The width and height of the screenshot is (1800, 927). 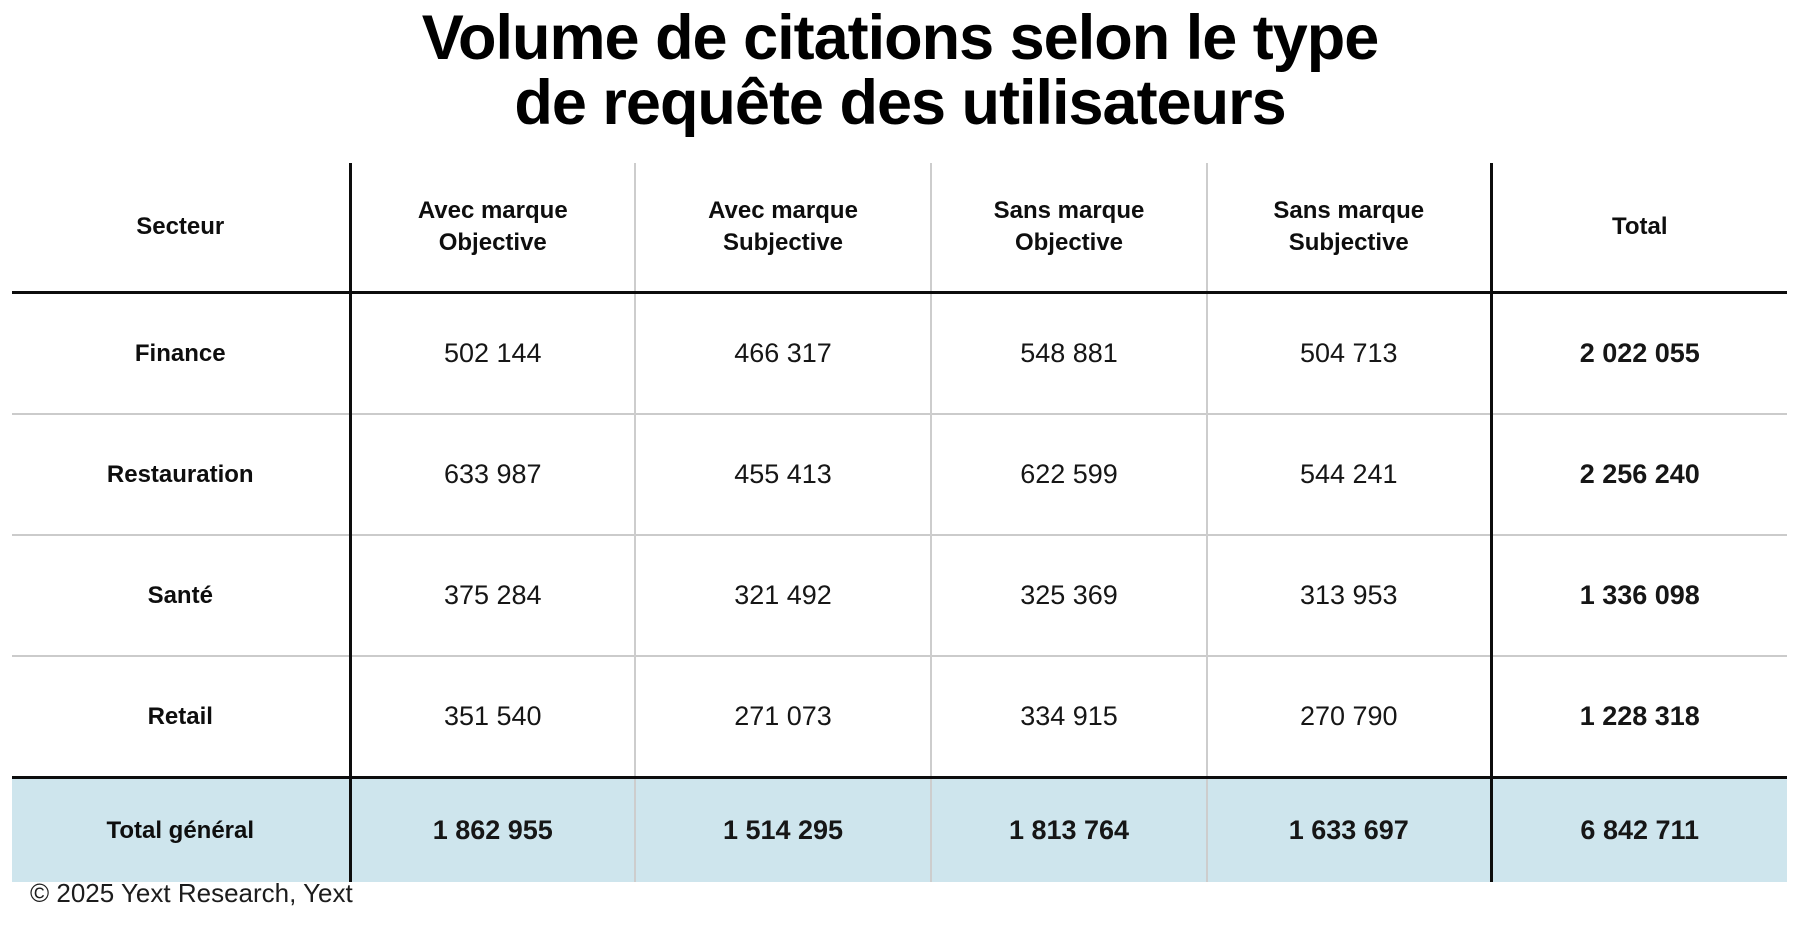 What do you see at coordinates (900, 38) in the screenshot?
I see `title-line-1: Volume de citations selon le type` at bounding box center [900, 38].